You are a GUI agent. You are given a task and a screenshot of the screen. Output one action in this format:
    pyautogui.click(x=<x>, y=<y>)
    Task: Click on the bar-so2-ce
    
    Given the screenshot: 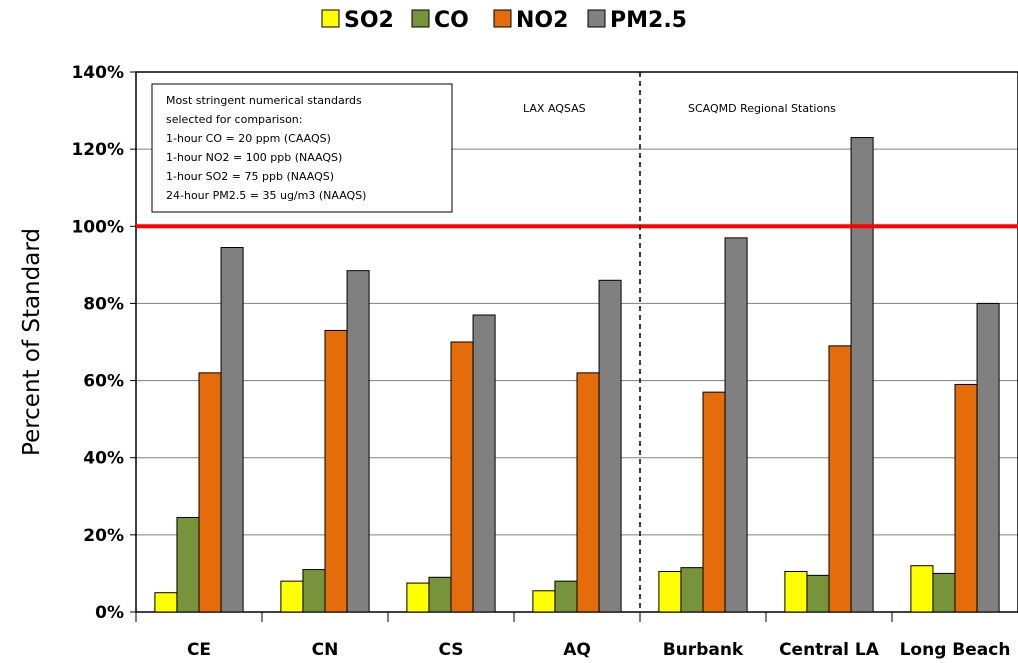 What is the action you would take?
    pyautogui.click(x=166, y=602)
    